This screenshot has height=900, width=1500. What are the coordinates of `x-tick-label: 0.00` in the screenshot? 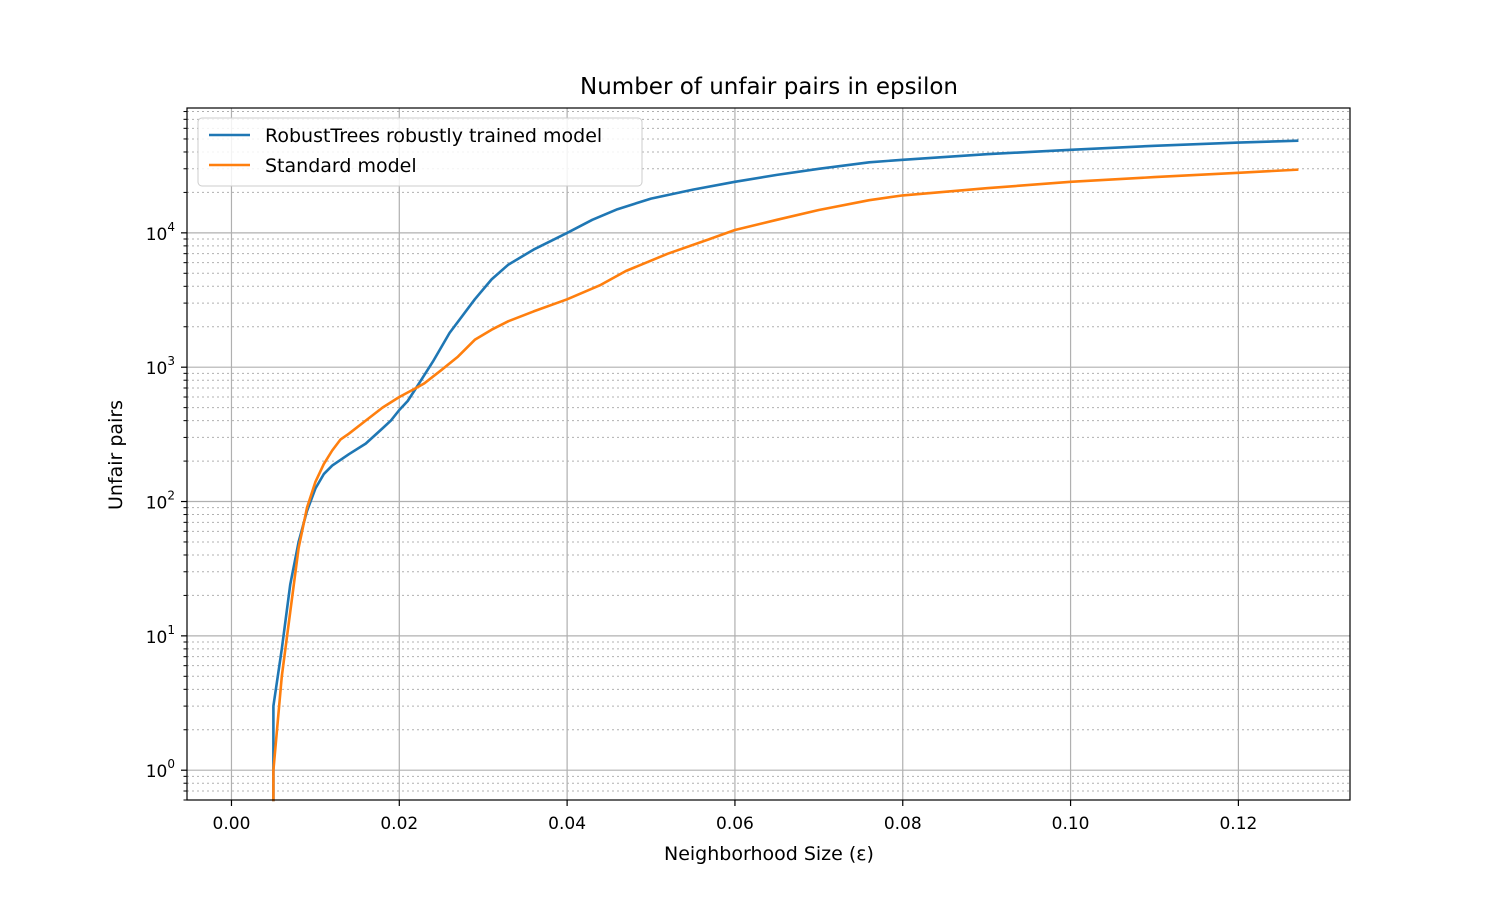 It's located at (232, 824).